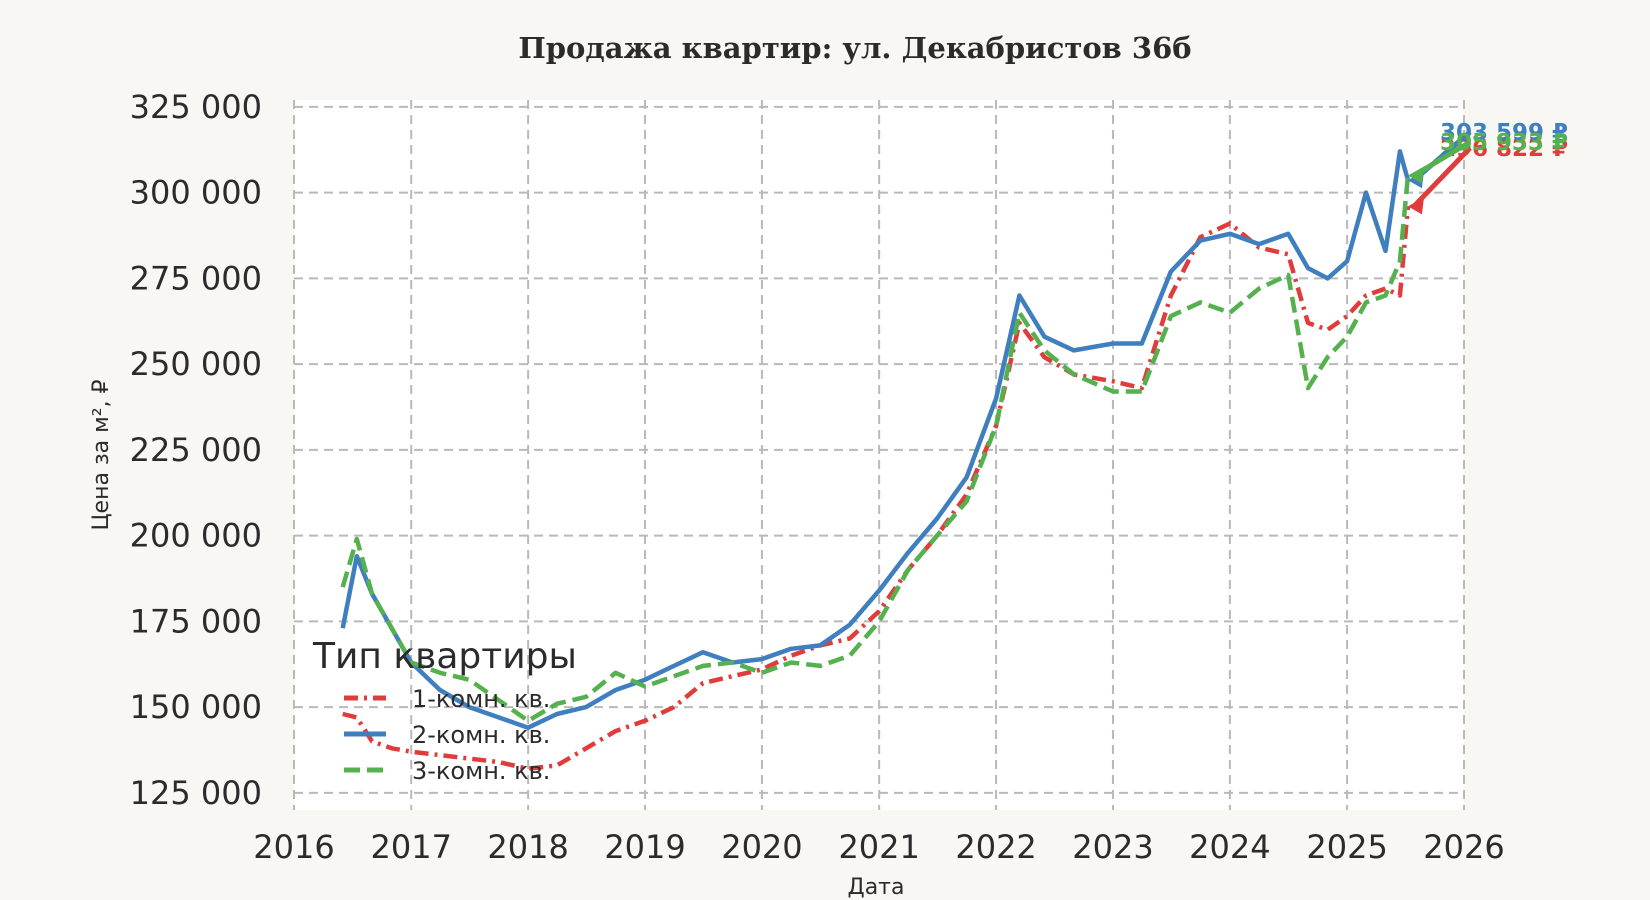 This screenshot has height=900, width=1650. Describe the element at coordinates (196, 107) in the screenshot. I see `y-tick-label: 325 000` at that location.